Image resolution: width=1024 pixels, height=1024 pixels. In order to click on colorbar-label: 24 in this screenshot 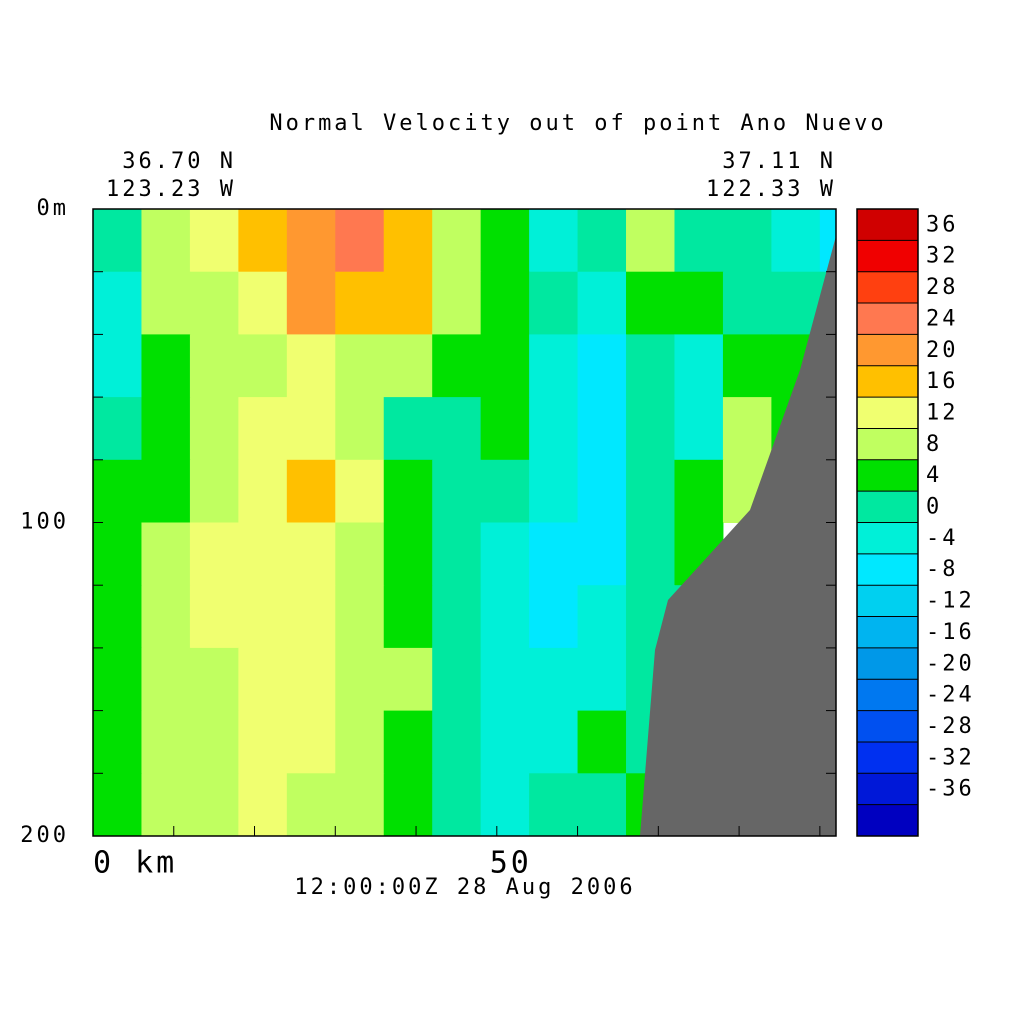, I will do `click(942, 318)`.